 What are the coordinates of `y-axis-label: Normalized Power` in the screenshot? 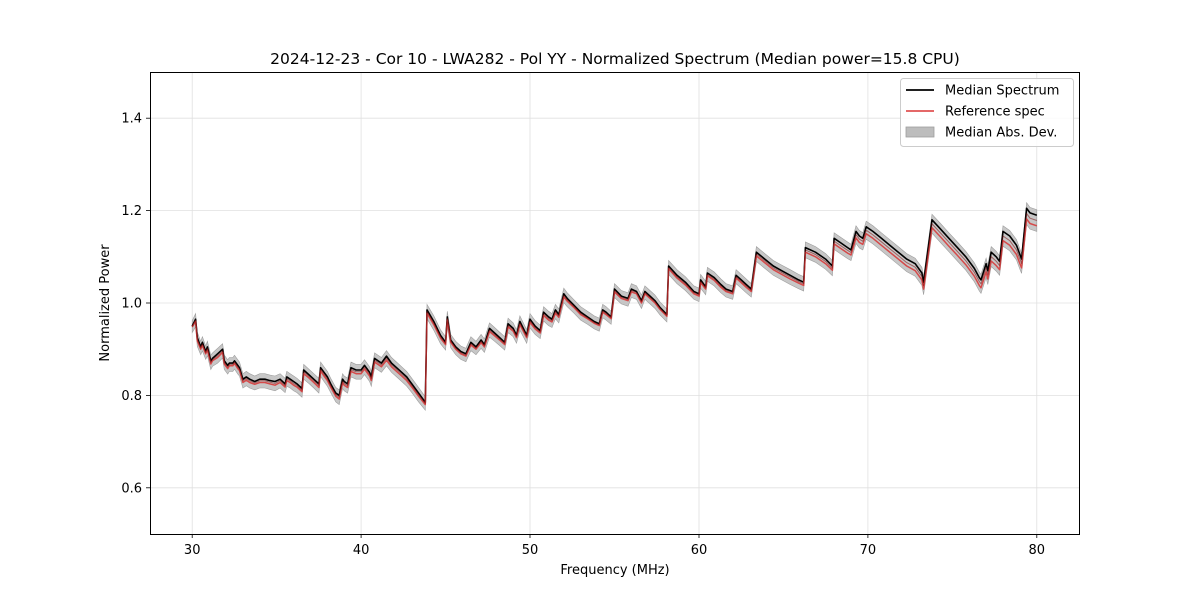 It's located at (105, 303).